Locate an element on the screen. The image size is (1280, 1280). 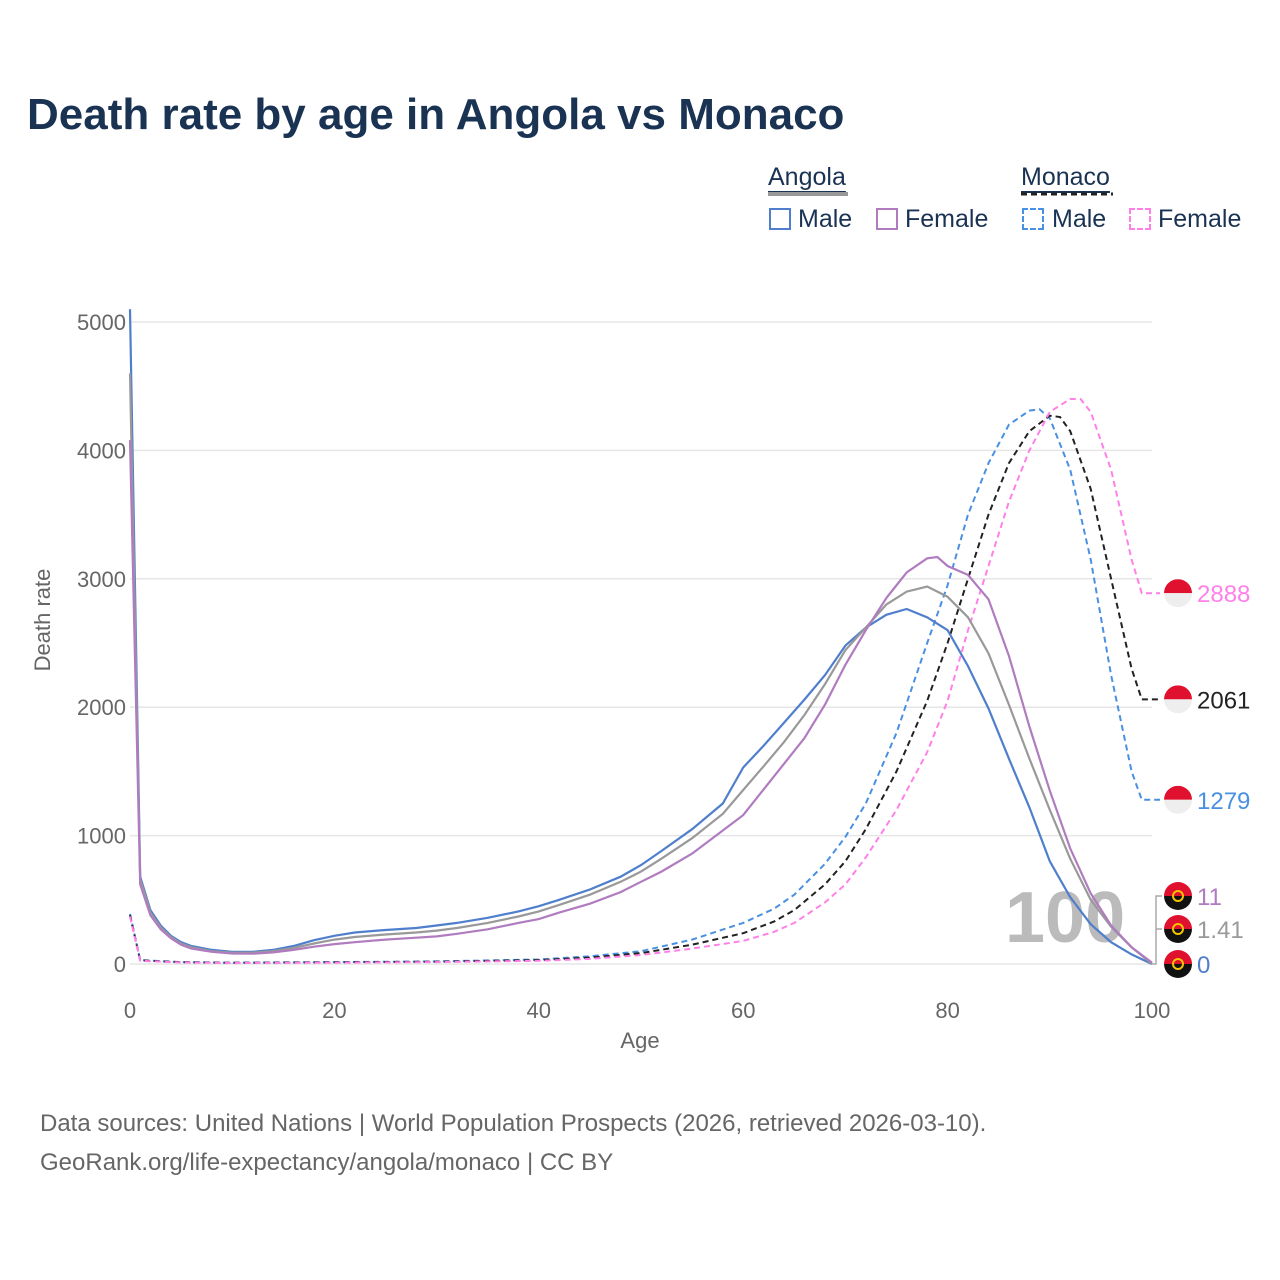
chart-title: Death rate by age in Angola vs Monaco is located at coordinates (436, 114).